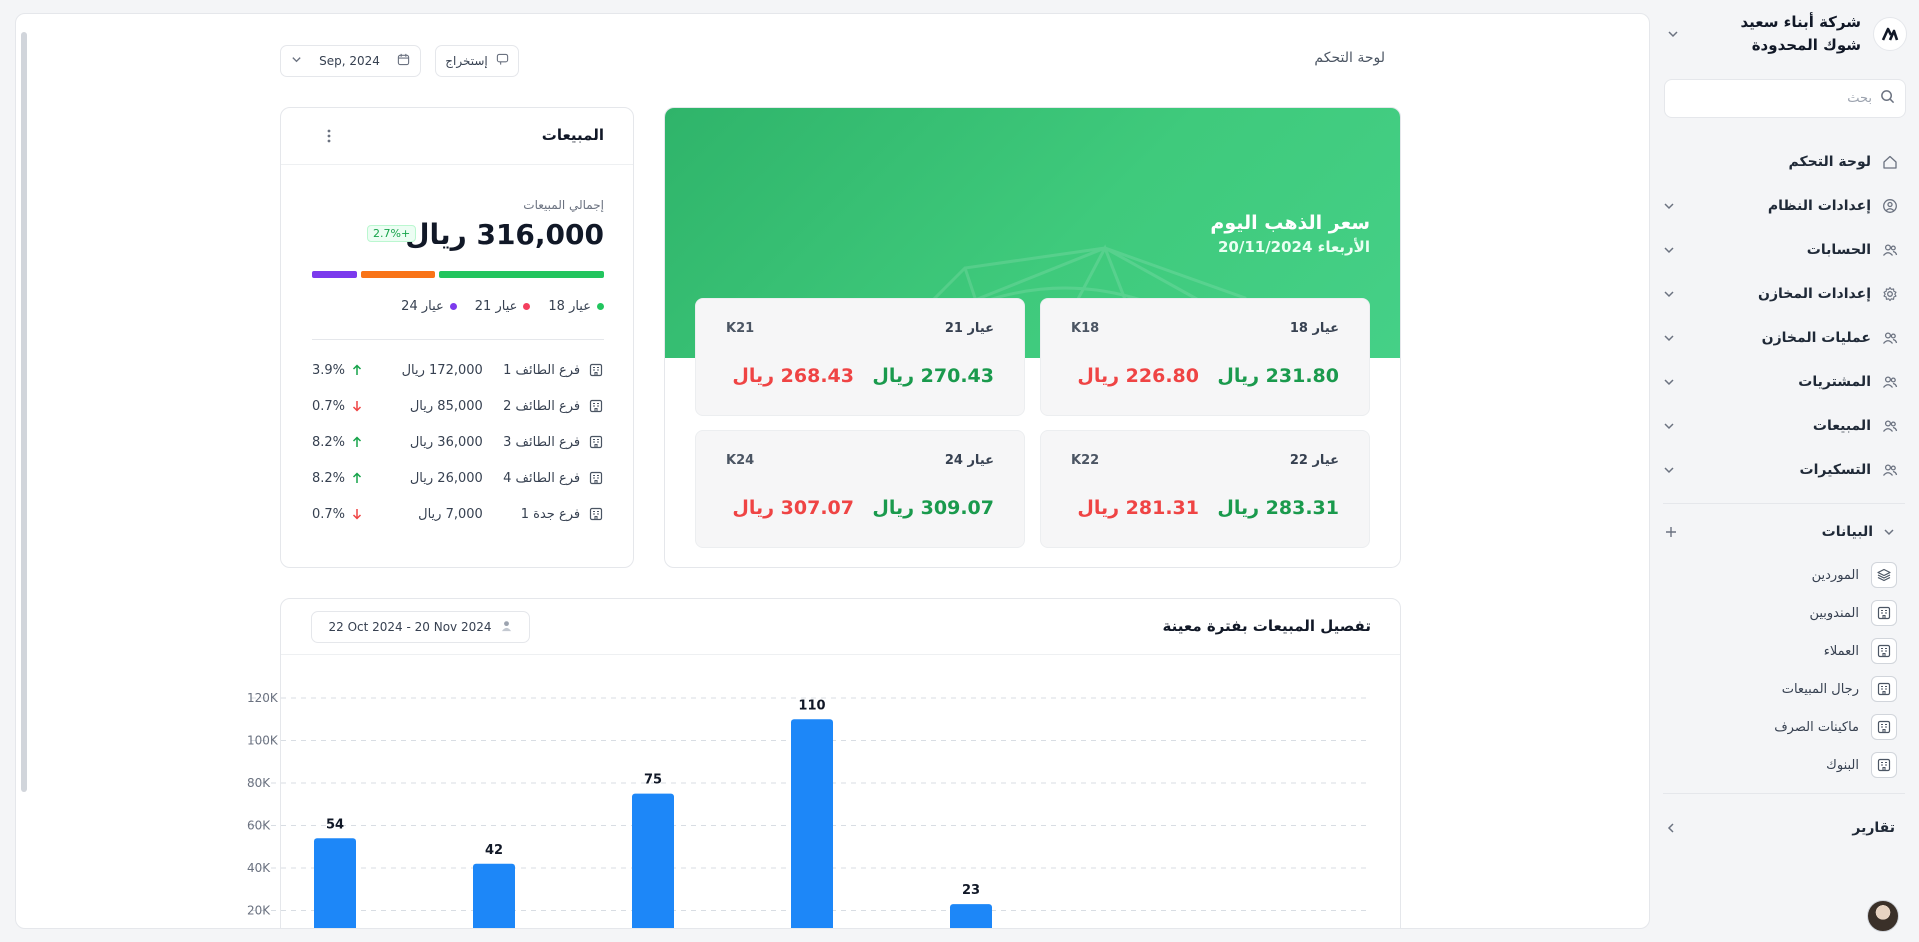 This screenshot has height=942, width=1919. What do you see at coordinates (1205, 489) in the screenshot?
I see `price-card-k22: عيار 22 K22 283.31 ريال 281.31 ريال` at bounding box center [1205, 489].